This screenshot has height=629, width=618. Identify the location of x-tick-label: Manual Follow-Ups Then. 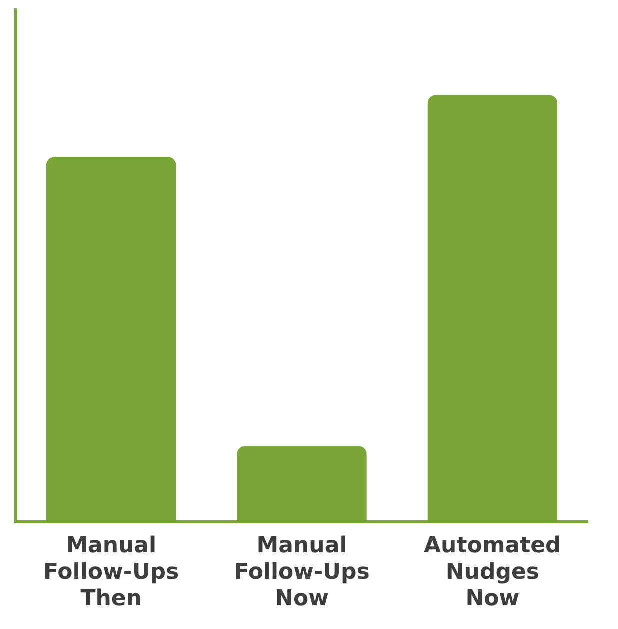
(112, 573).